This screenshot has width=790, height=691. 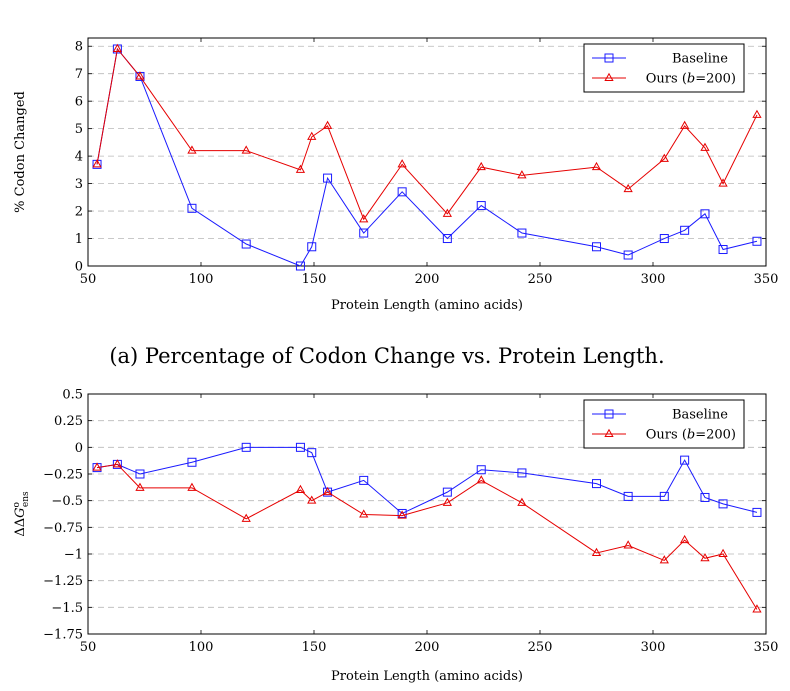 I want to click on series-line-square, so click(x=427, y=480).